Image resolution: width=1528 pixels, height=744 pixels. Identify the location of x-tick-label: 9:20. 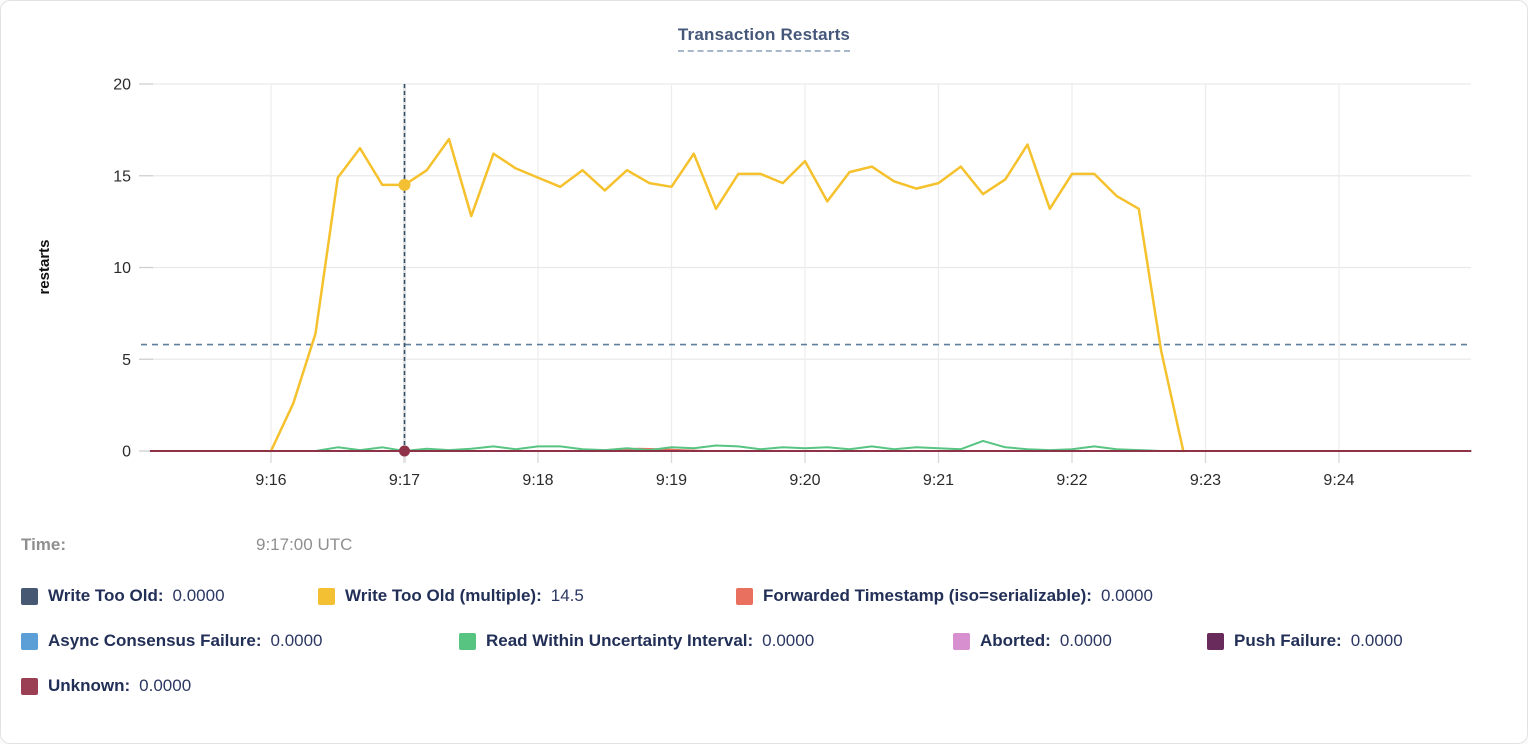
(804, 480).